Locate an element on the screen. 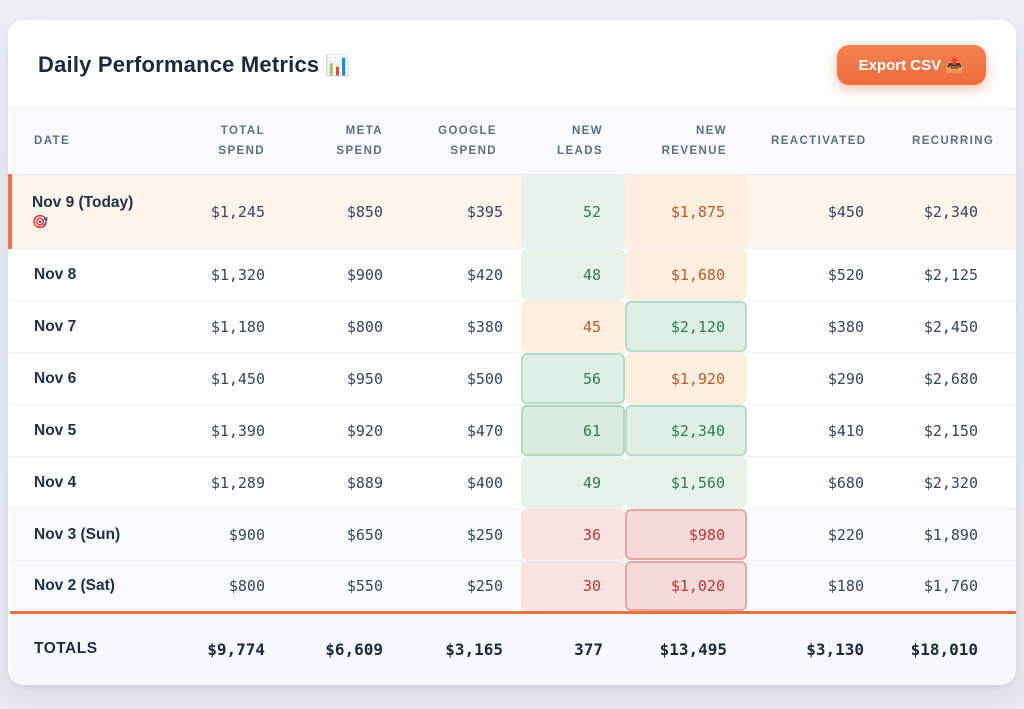  totals-label: TOTALS is located at coordinates (85, 648).